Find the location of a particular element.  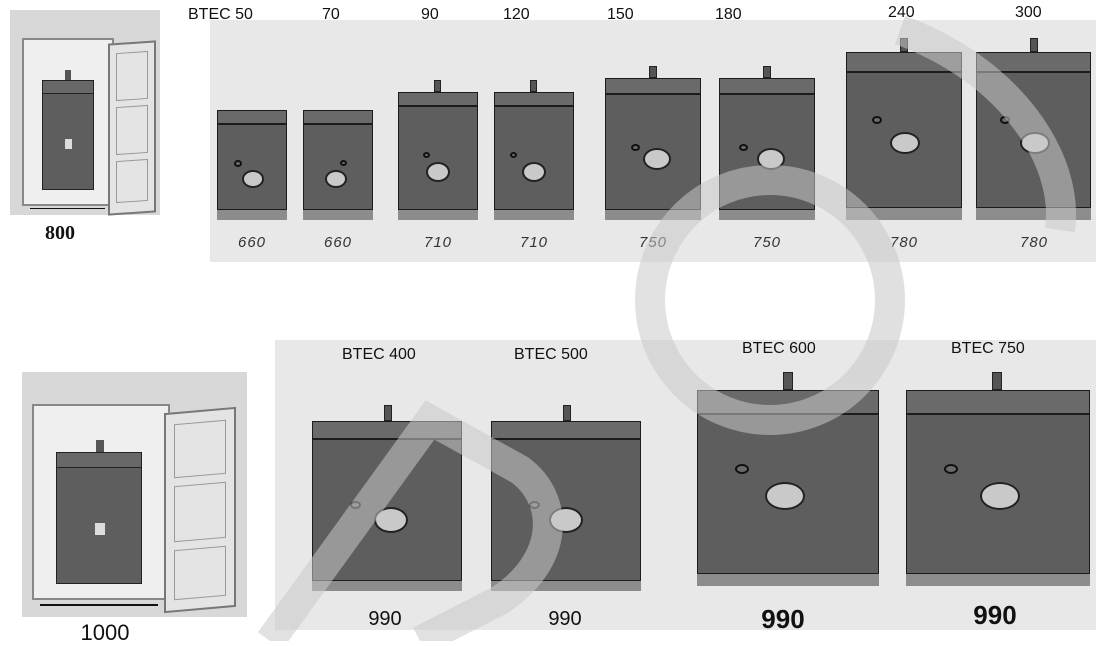

model-label: 300 is located at coordinates (1028, 12).